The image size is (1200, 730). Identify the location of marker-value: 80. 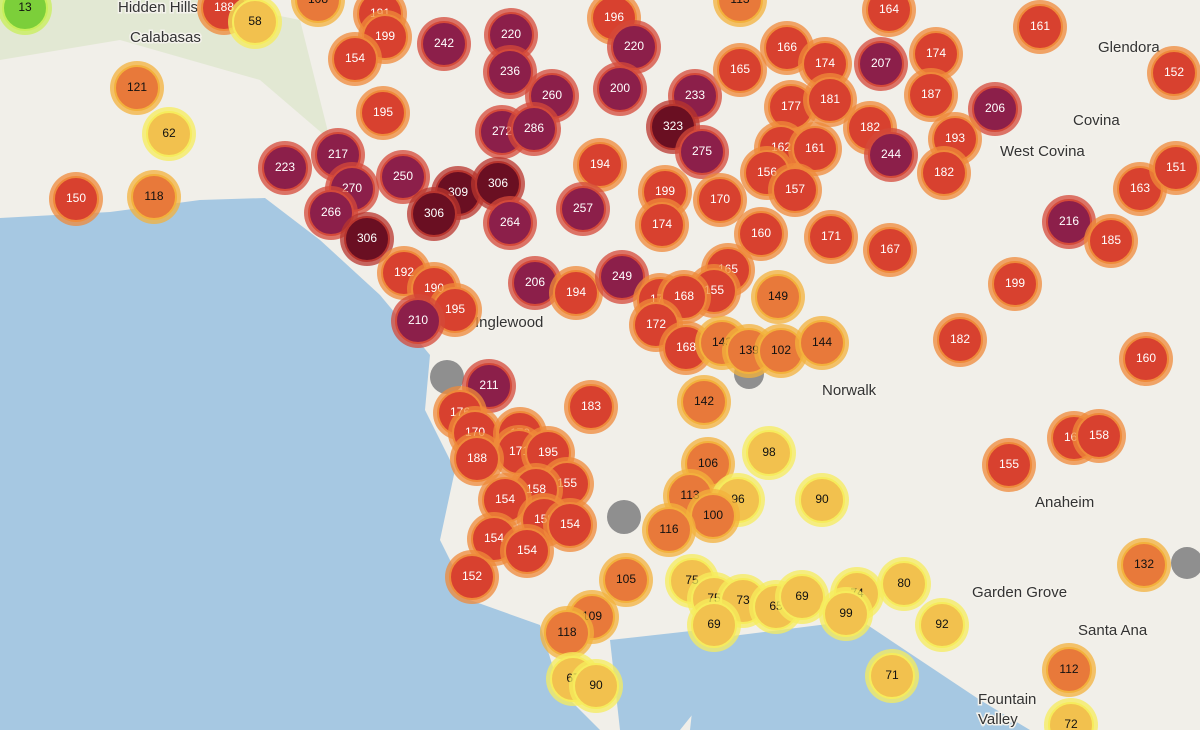
(904, 583).